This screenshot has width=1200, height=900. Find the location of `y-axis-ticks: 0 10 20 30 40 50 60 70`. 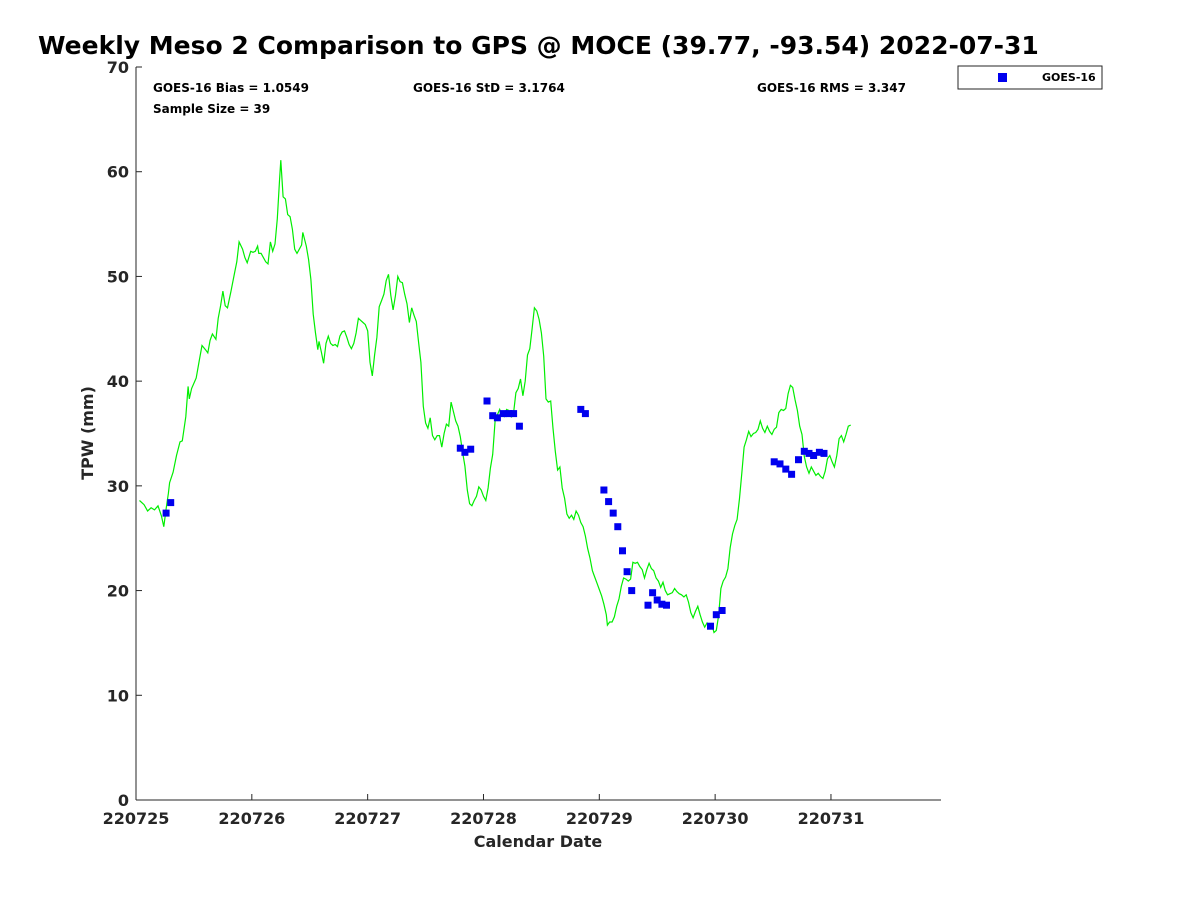

y-axis-ticks: 0 10 20 30 40 50 60 70 is located at coordinates (124, 434).